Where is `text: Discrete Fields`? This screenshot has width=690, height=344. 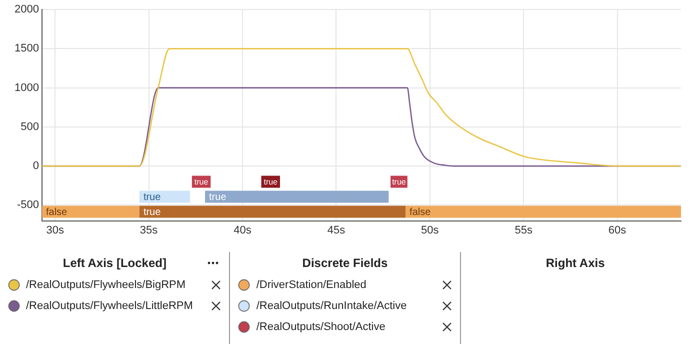 text: Discrete Fields is located at coordinates (345, 263).